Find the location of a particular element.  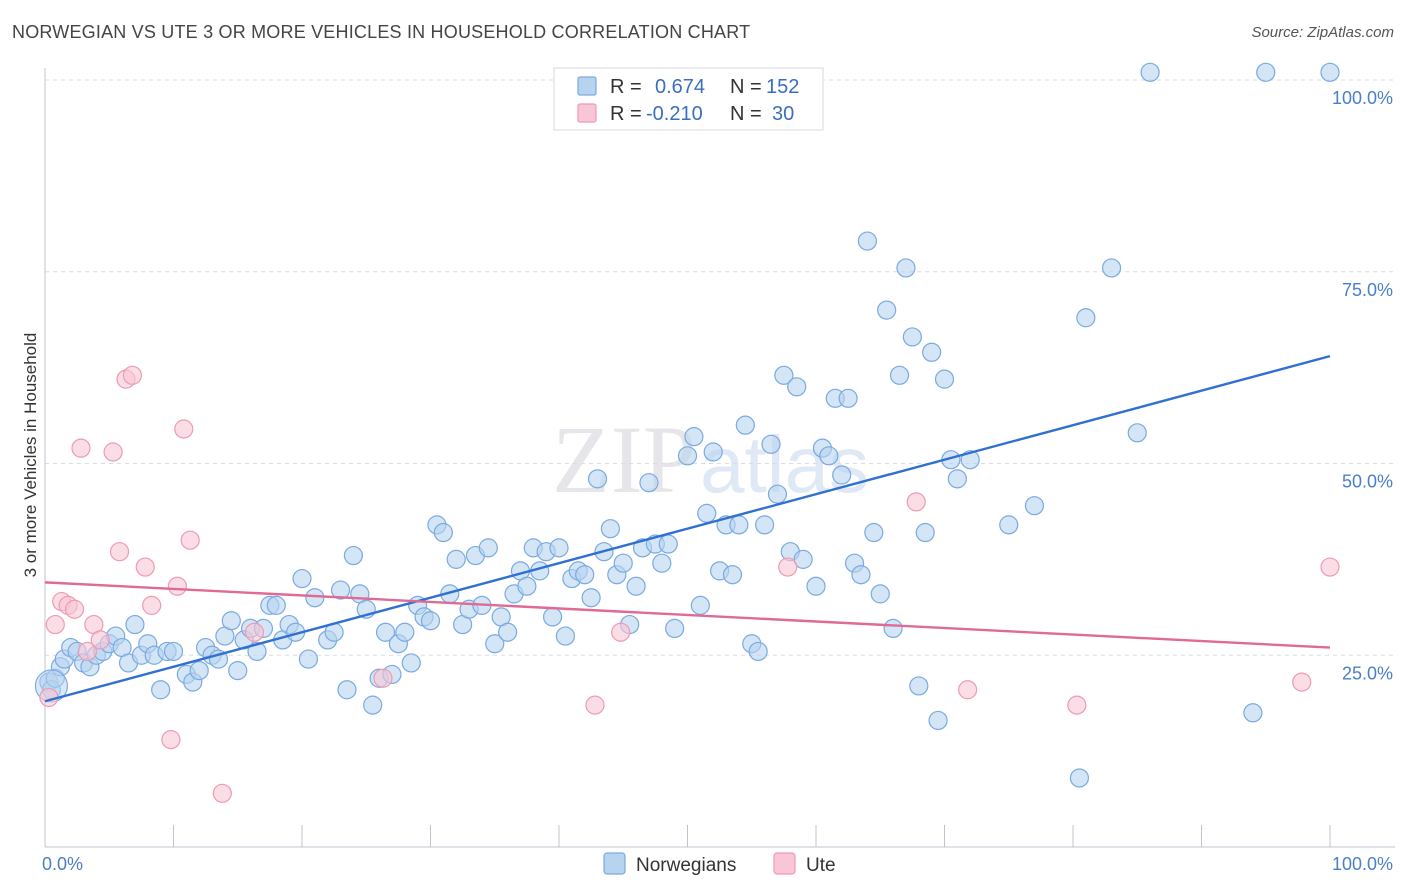

y-tick-labels: 25.0% 50.0% 75.0% 100.0% is located at coordinates (1362, 385).